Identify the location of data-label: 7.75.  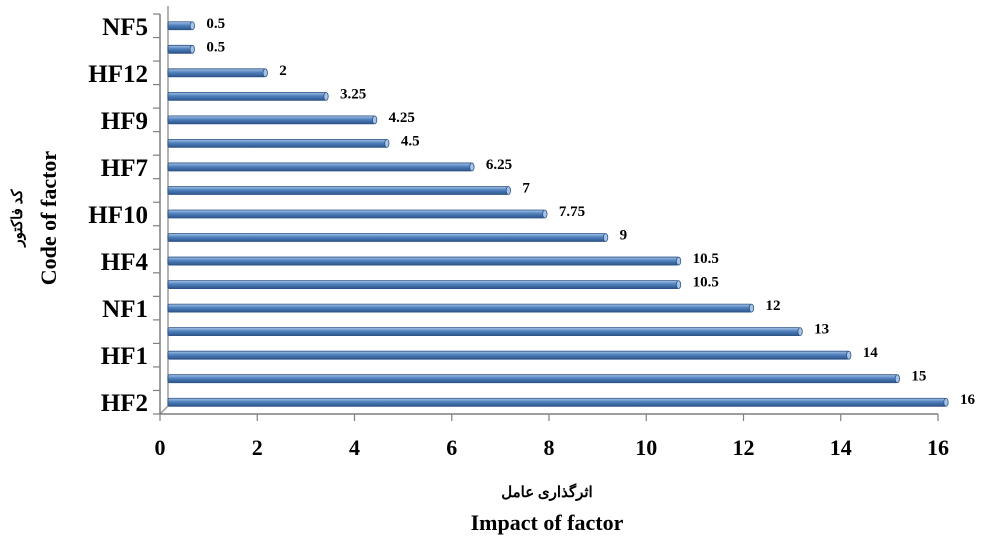
(572, 212).